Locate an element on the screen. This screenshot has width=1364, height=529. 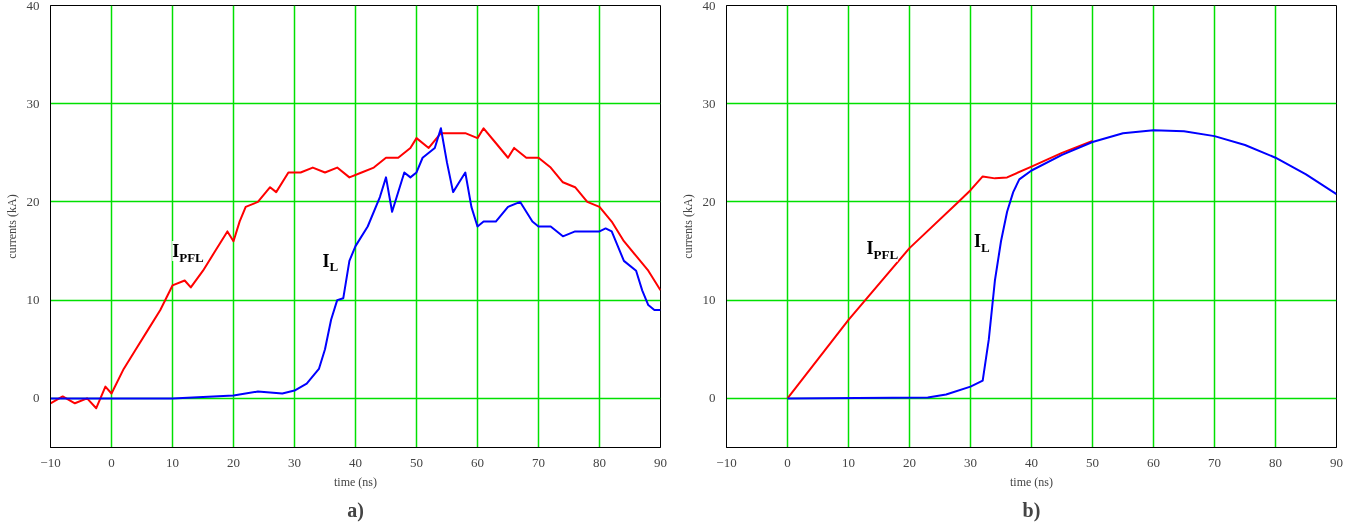
text: b) is located at coordinates (1031, 510).